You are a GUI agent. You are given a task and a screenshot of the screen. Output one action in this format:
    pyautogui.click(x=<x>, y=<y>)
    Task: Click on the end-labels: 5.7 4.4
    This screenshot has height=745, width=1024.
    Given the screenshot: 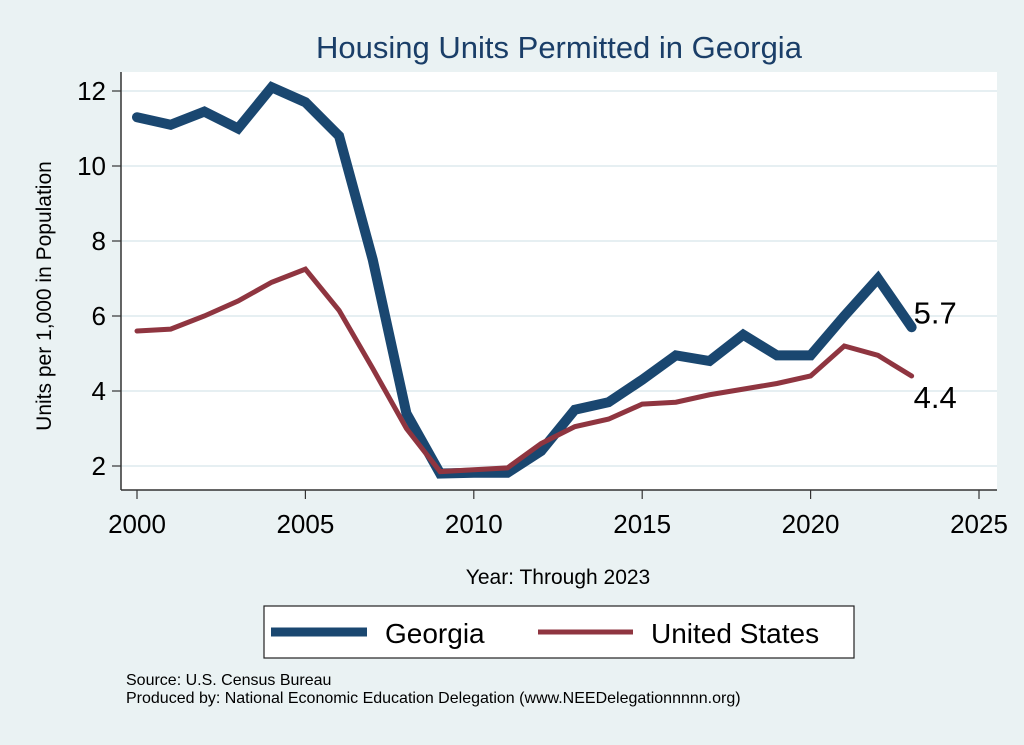 What is the action you would take?
    pyautogui.click(x=935, y=355)
    